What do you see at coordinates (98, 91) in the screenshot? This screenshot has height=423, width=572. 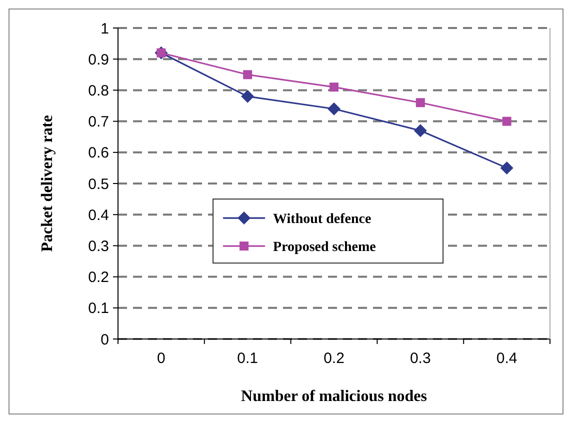 I see `y-tick-label: 0.8` at bounding box center [98, 91].